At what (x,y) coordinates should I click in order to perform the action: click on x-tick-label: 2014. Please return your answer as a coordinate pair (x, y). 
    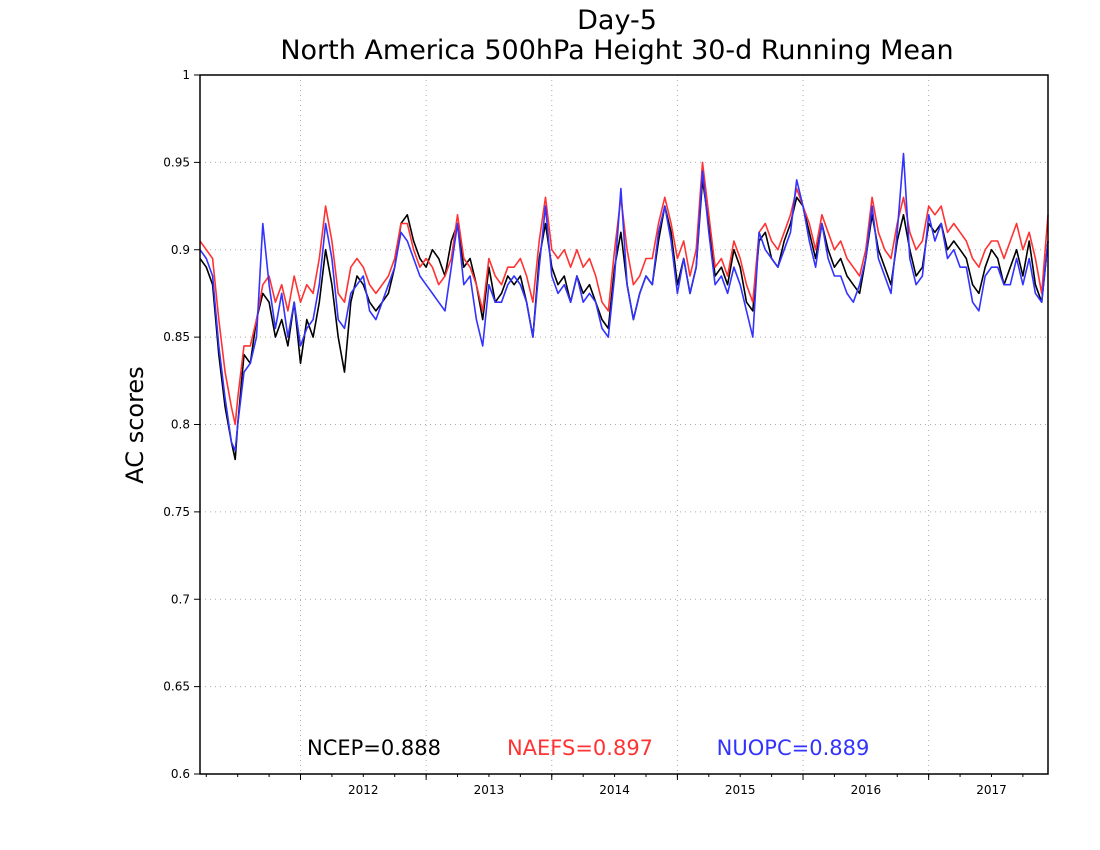
    Looking at the image, I should click on (614, 790).